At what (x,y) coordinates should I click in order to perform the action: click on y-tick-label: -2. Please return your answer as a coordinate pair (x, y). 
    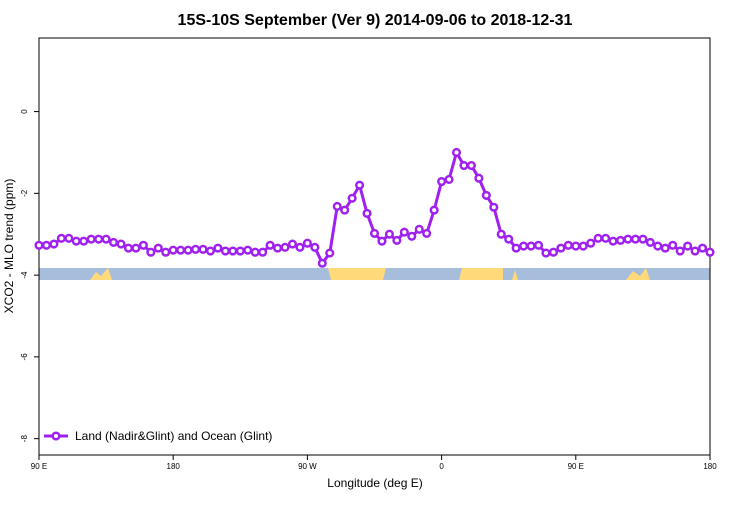
    Looking at the image, I should click on (24, 193).